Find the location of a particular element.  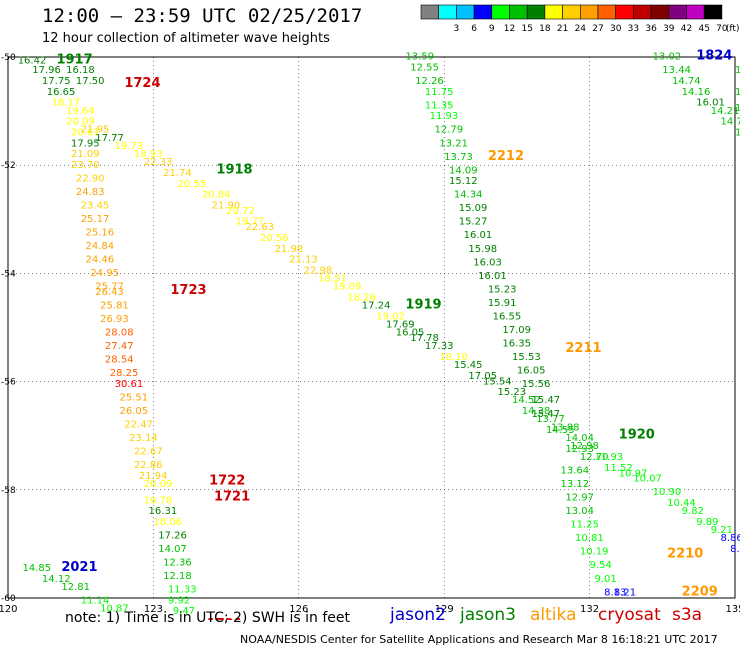

swh-reading: 13.92 is located at coordinates (737, 108).